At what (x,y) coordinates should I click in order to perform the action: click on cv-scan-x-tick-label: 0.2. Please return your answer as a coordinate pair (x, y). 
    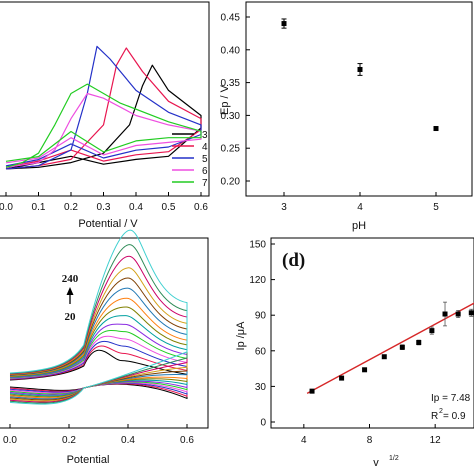
    Looking at the image, I should click on (69, 440).